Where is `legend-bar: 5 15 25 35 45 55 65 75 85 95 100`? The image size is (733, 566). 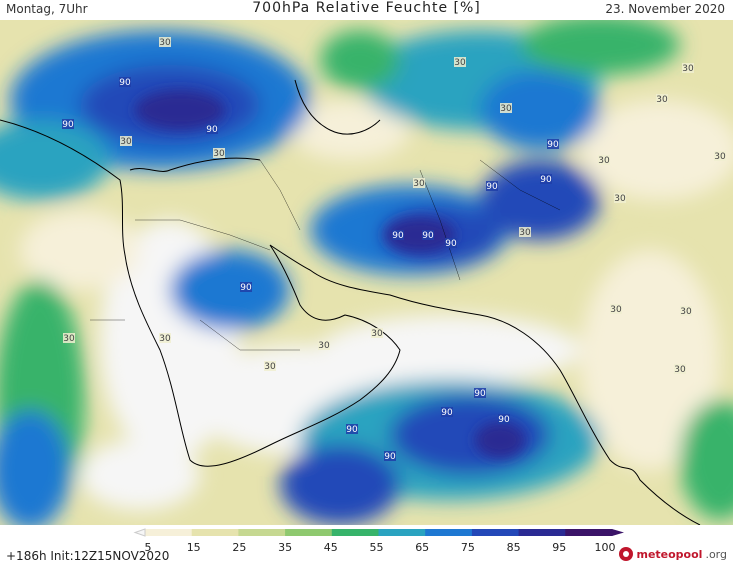 legend-bar: 5 15 25 35 45 55 65 75 85 95 100 is located at coordinates (378, 541).